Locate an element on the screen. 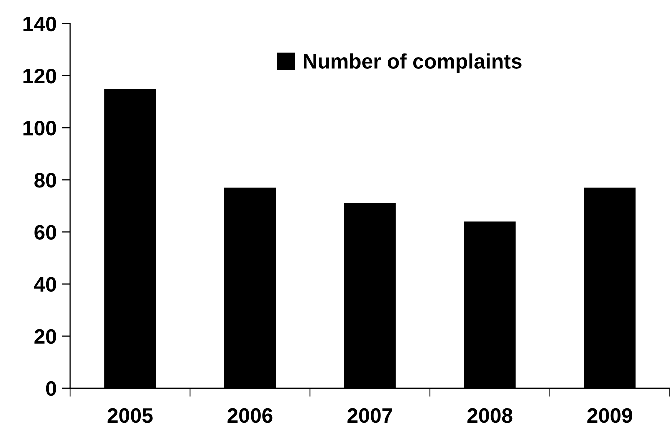 This screenshot has width=670, height=434. x-tick-label: 2009 is located at coordinates (610, 416).